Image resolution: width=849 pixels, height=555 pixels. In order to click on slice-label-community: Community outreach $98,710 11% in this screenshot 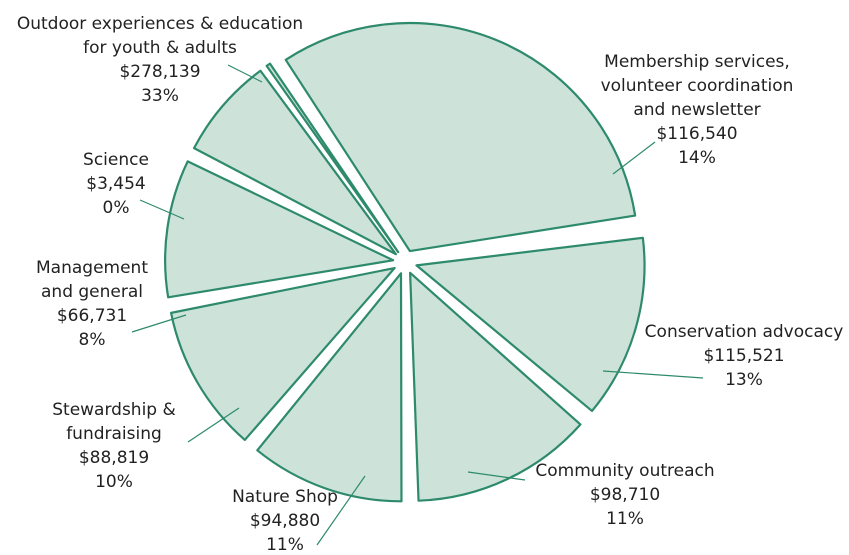, I will do `click(624, 495)`.